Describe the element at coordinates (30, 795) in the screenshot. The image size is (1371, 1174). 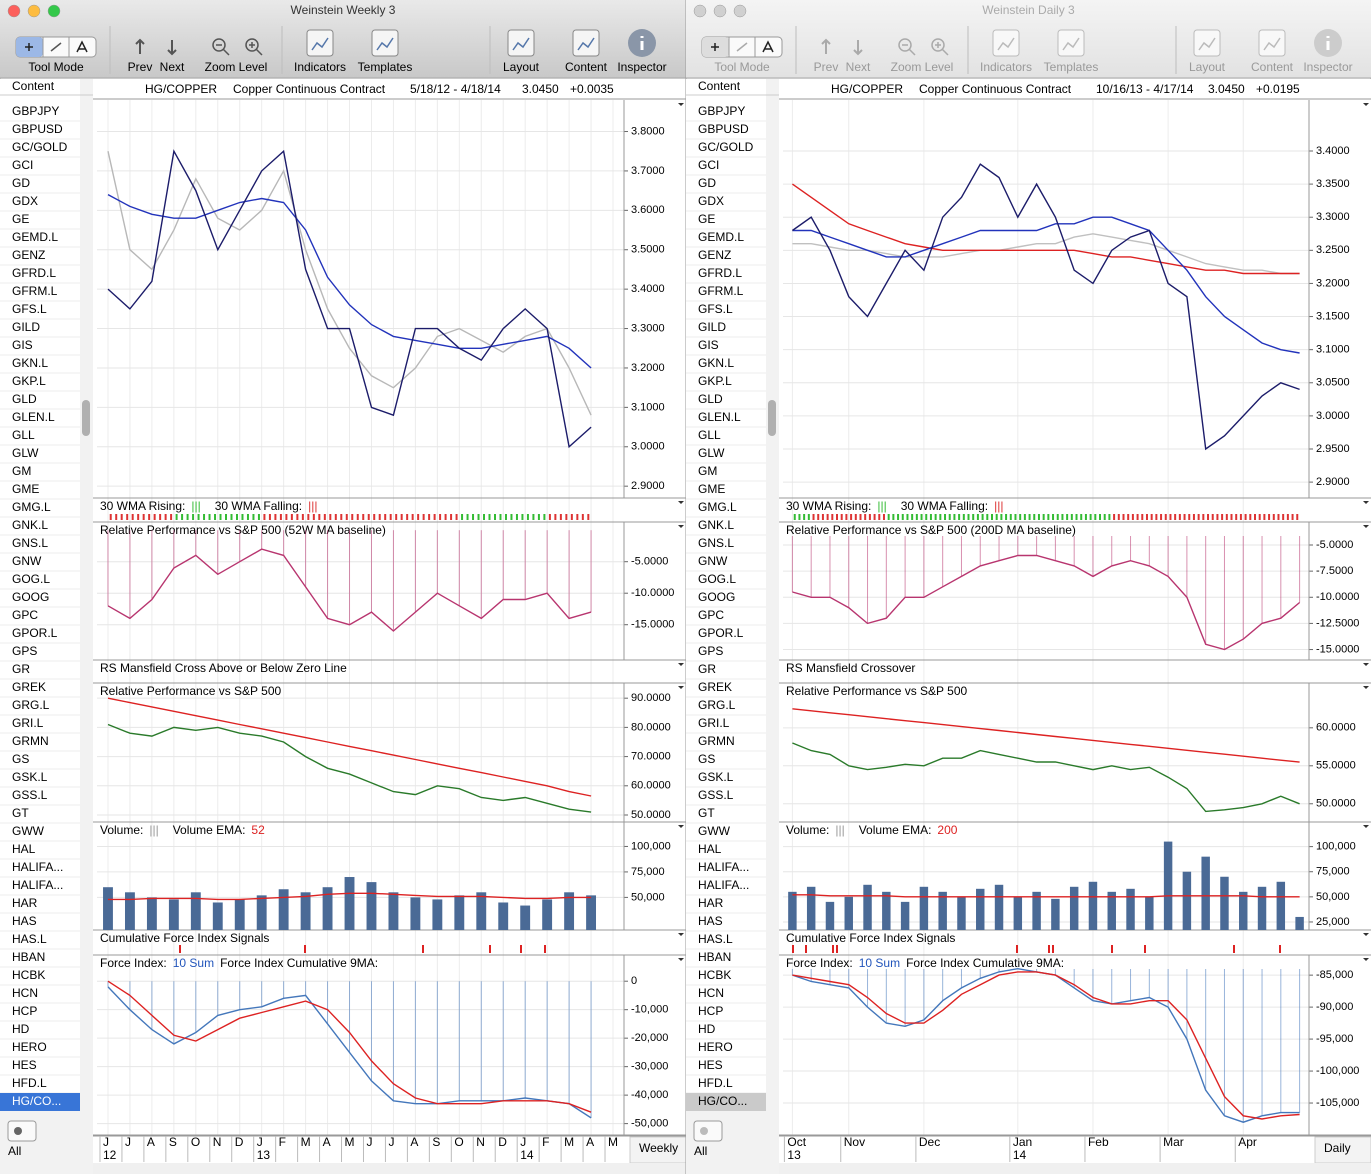
I see `sidebar-item: GSS.L` at that location.